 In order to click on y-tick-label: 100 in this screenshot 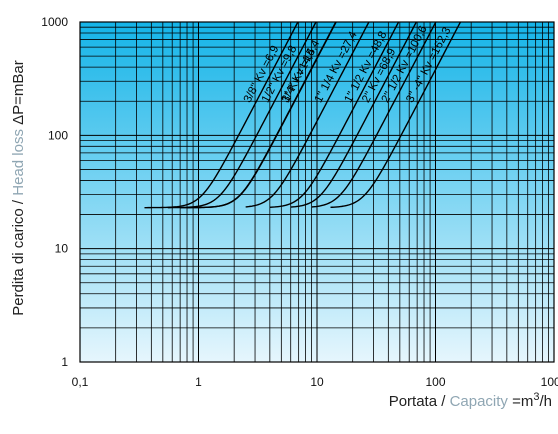, I will do `click(58, 135)`.